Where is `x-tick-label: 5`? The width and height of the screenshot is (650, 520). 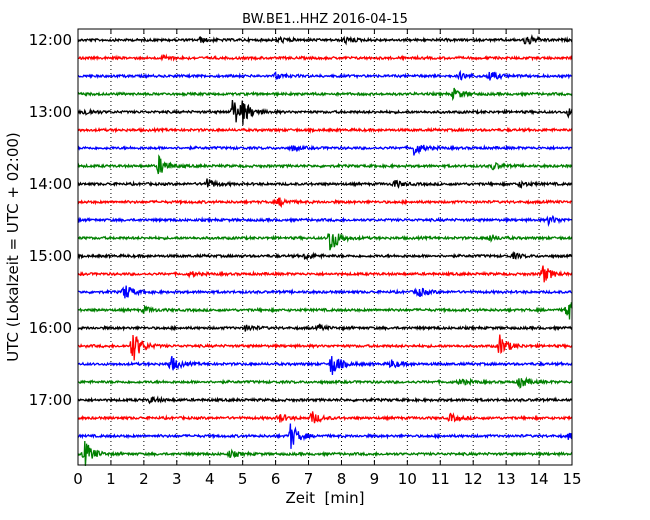 x-tick-label: 5 is located at coordinates (243, 479).